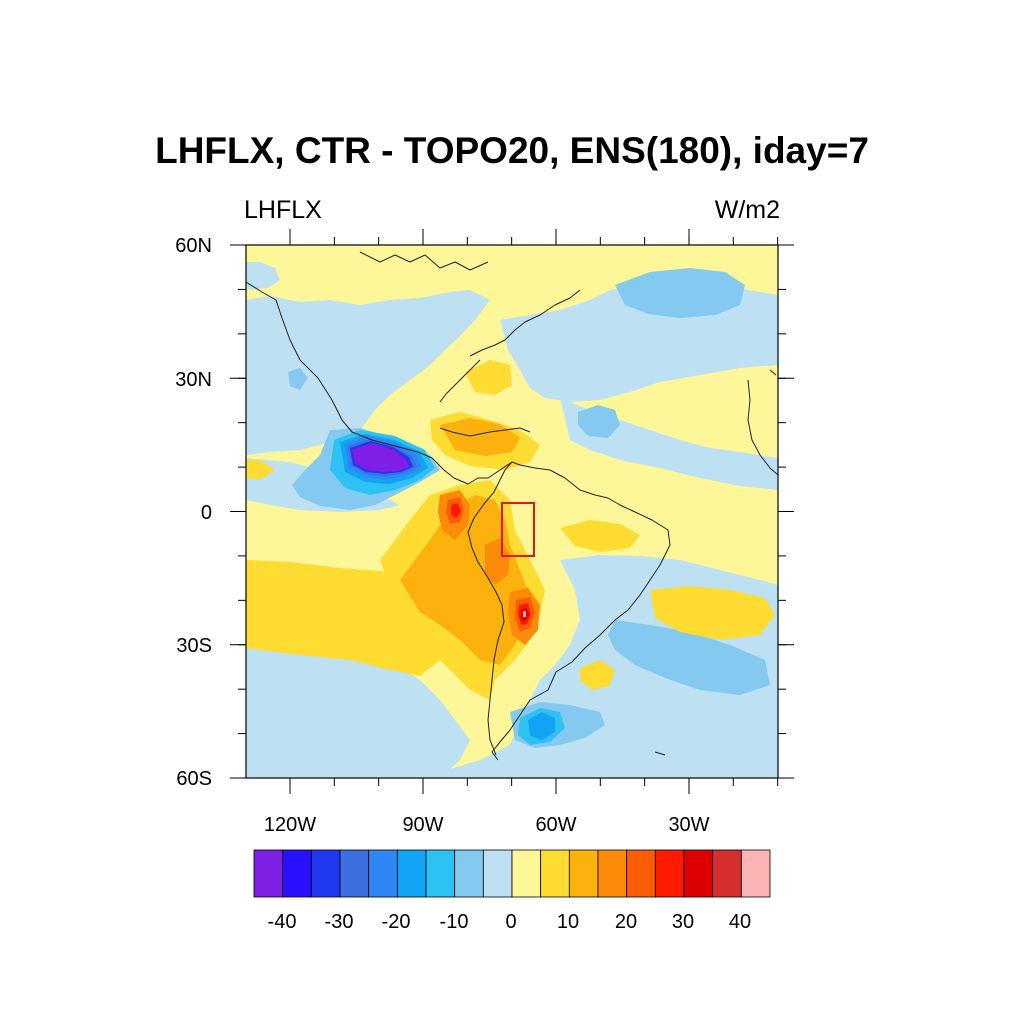 The height and width of the screenshot is (1024, 1024). Describe the element at coordinates (194, 646) in the screenshot. I see `lat-label-30s: 30S` at that location.